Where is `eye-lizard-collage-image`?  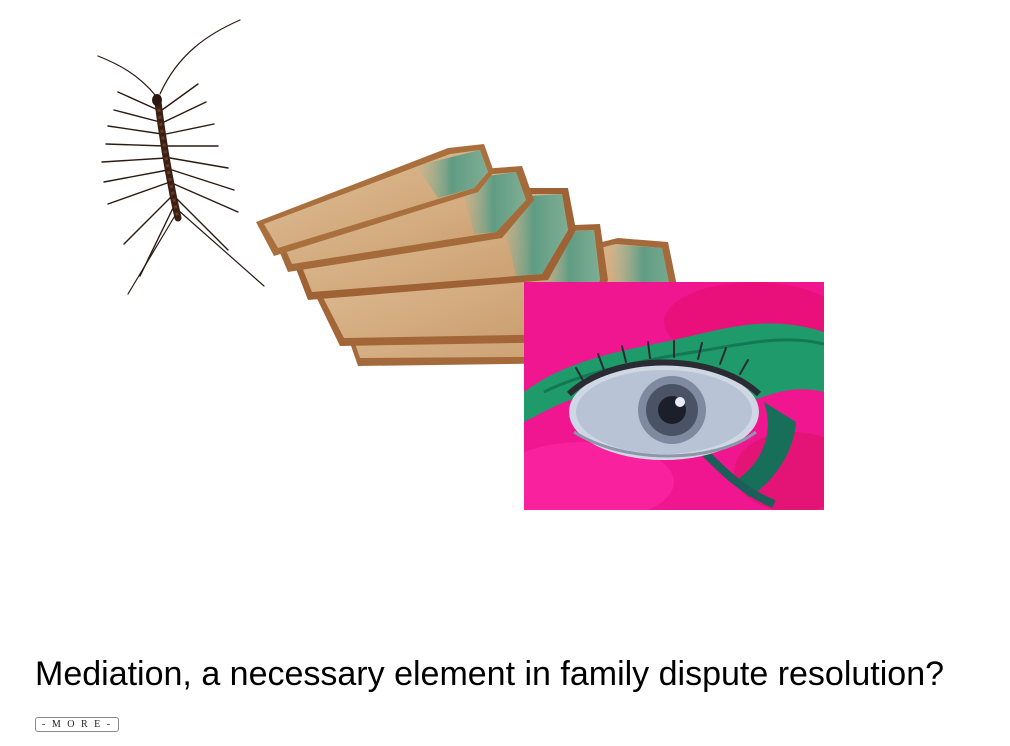
eye-lizard-collage-image is located at coordinates (674, 396).